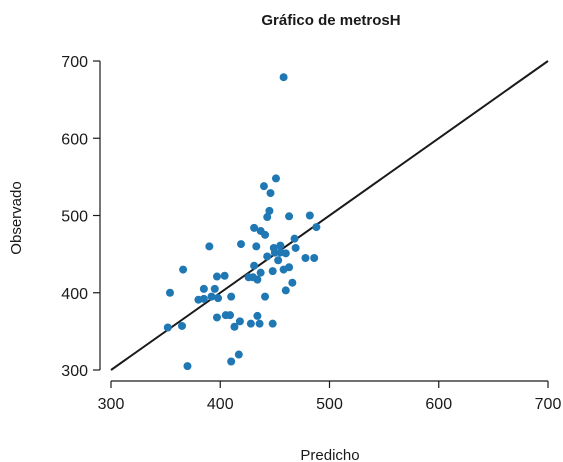 The width and height of the screenshot is (563, 462). Describe the element at coordinates (220, 404) in the screenshot. I see `x-tick-label-400: 400` at that location.